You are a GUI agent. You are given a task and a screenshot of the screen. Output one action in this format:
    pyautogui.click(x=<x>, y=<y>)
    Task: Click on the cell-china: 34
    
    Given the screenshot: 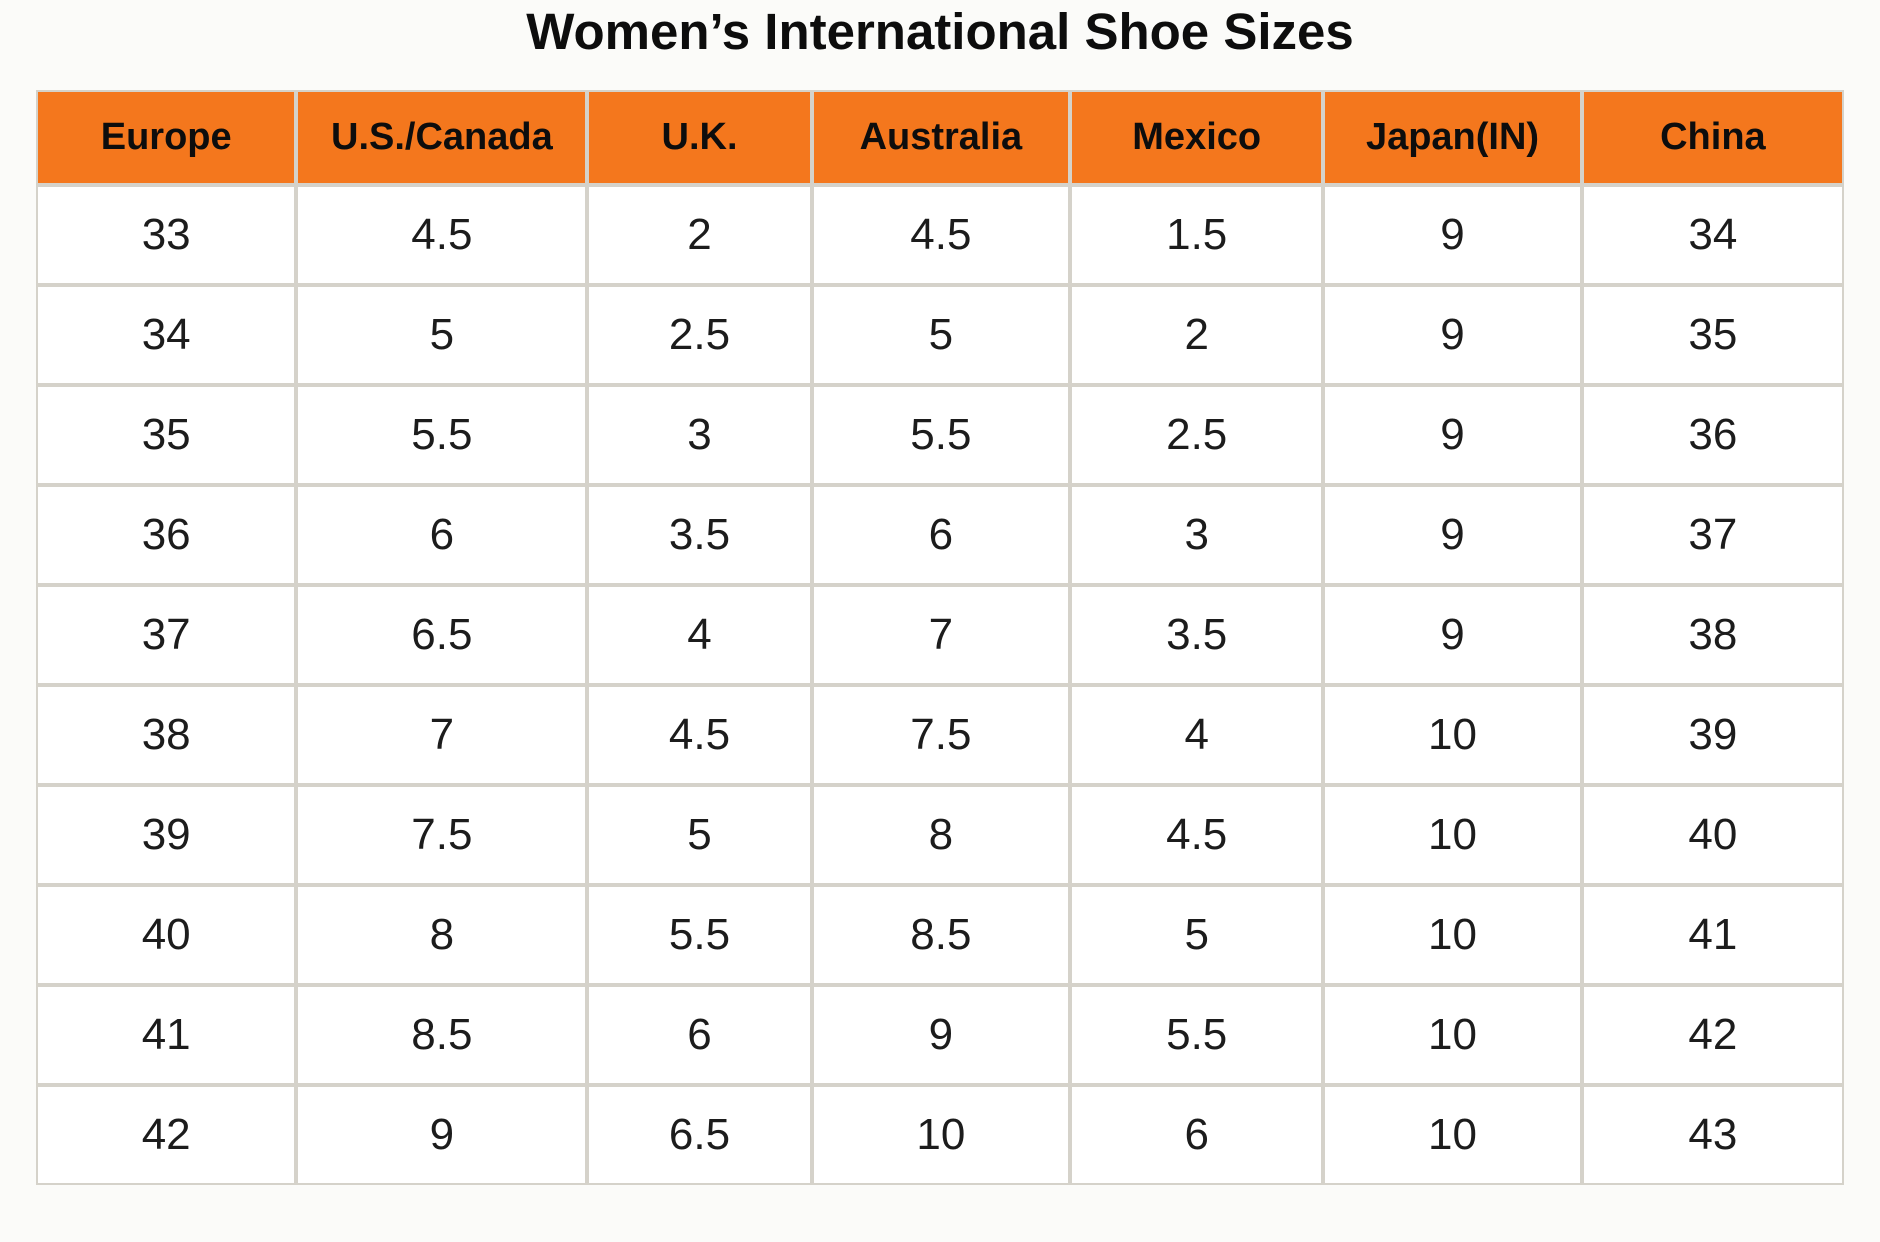 What is the action you would take?
    pyautogui.click(x=1712, y=235)
    